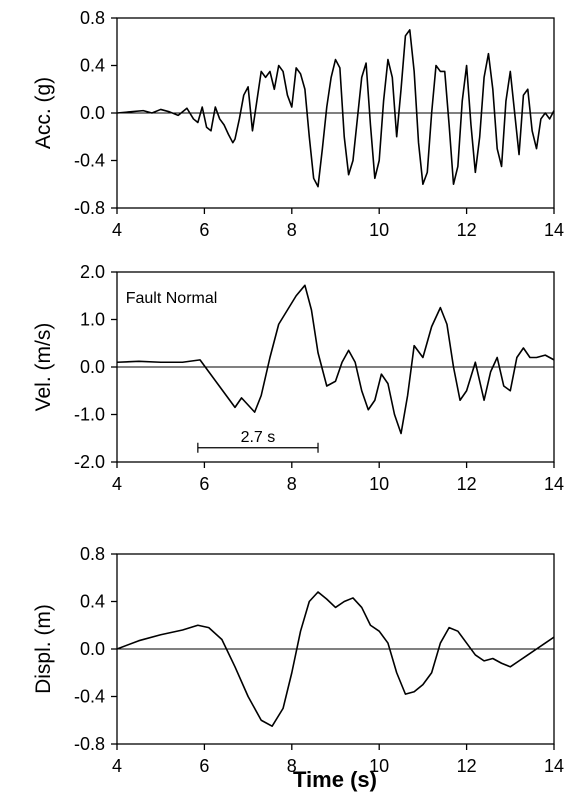 The height and width of the screenshot is (799, 575). Describe the element at coordinates (338, 224) in the screenshot. I see `x-axis-ticks-1: 4 6 8 10 12 14` at that location.